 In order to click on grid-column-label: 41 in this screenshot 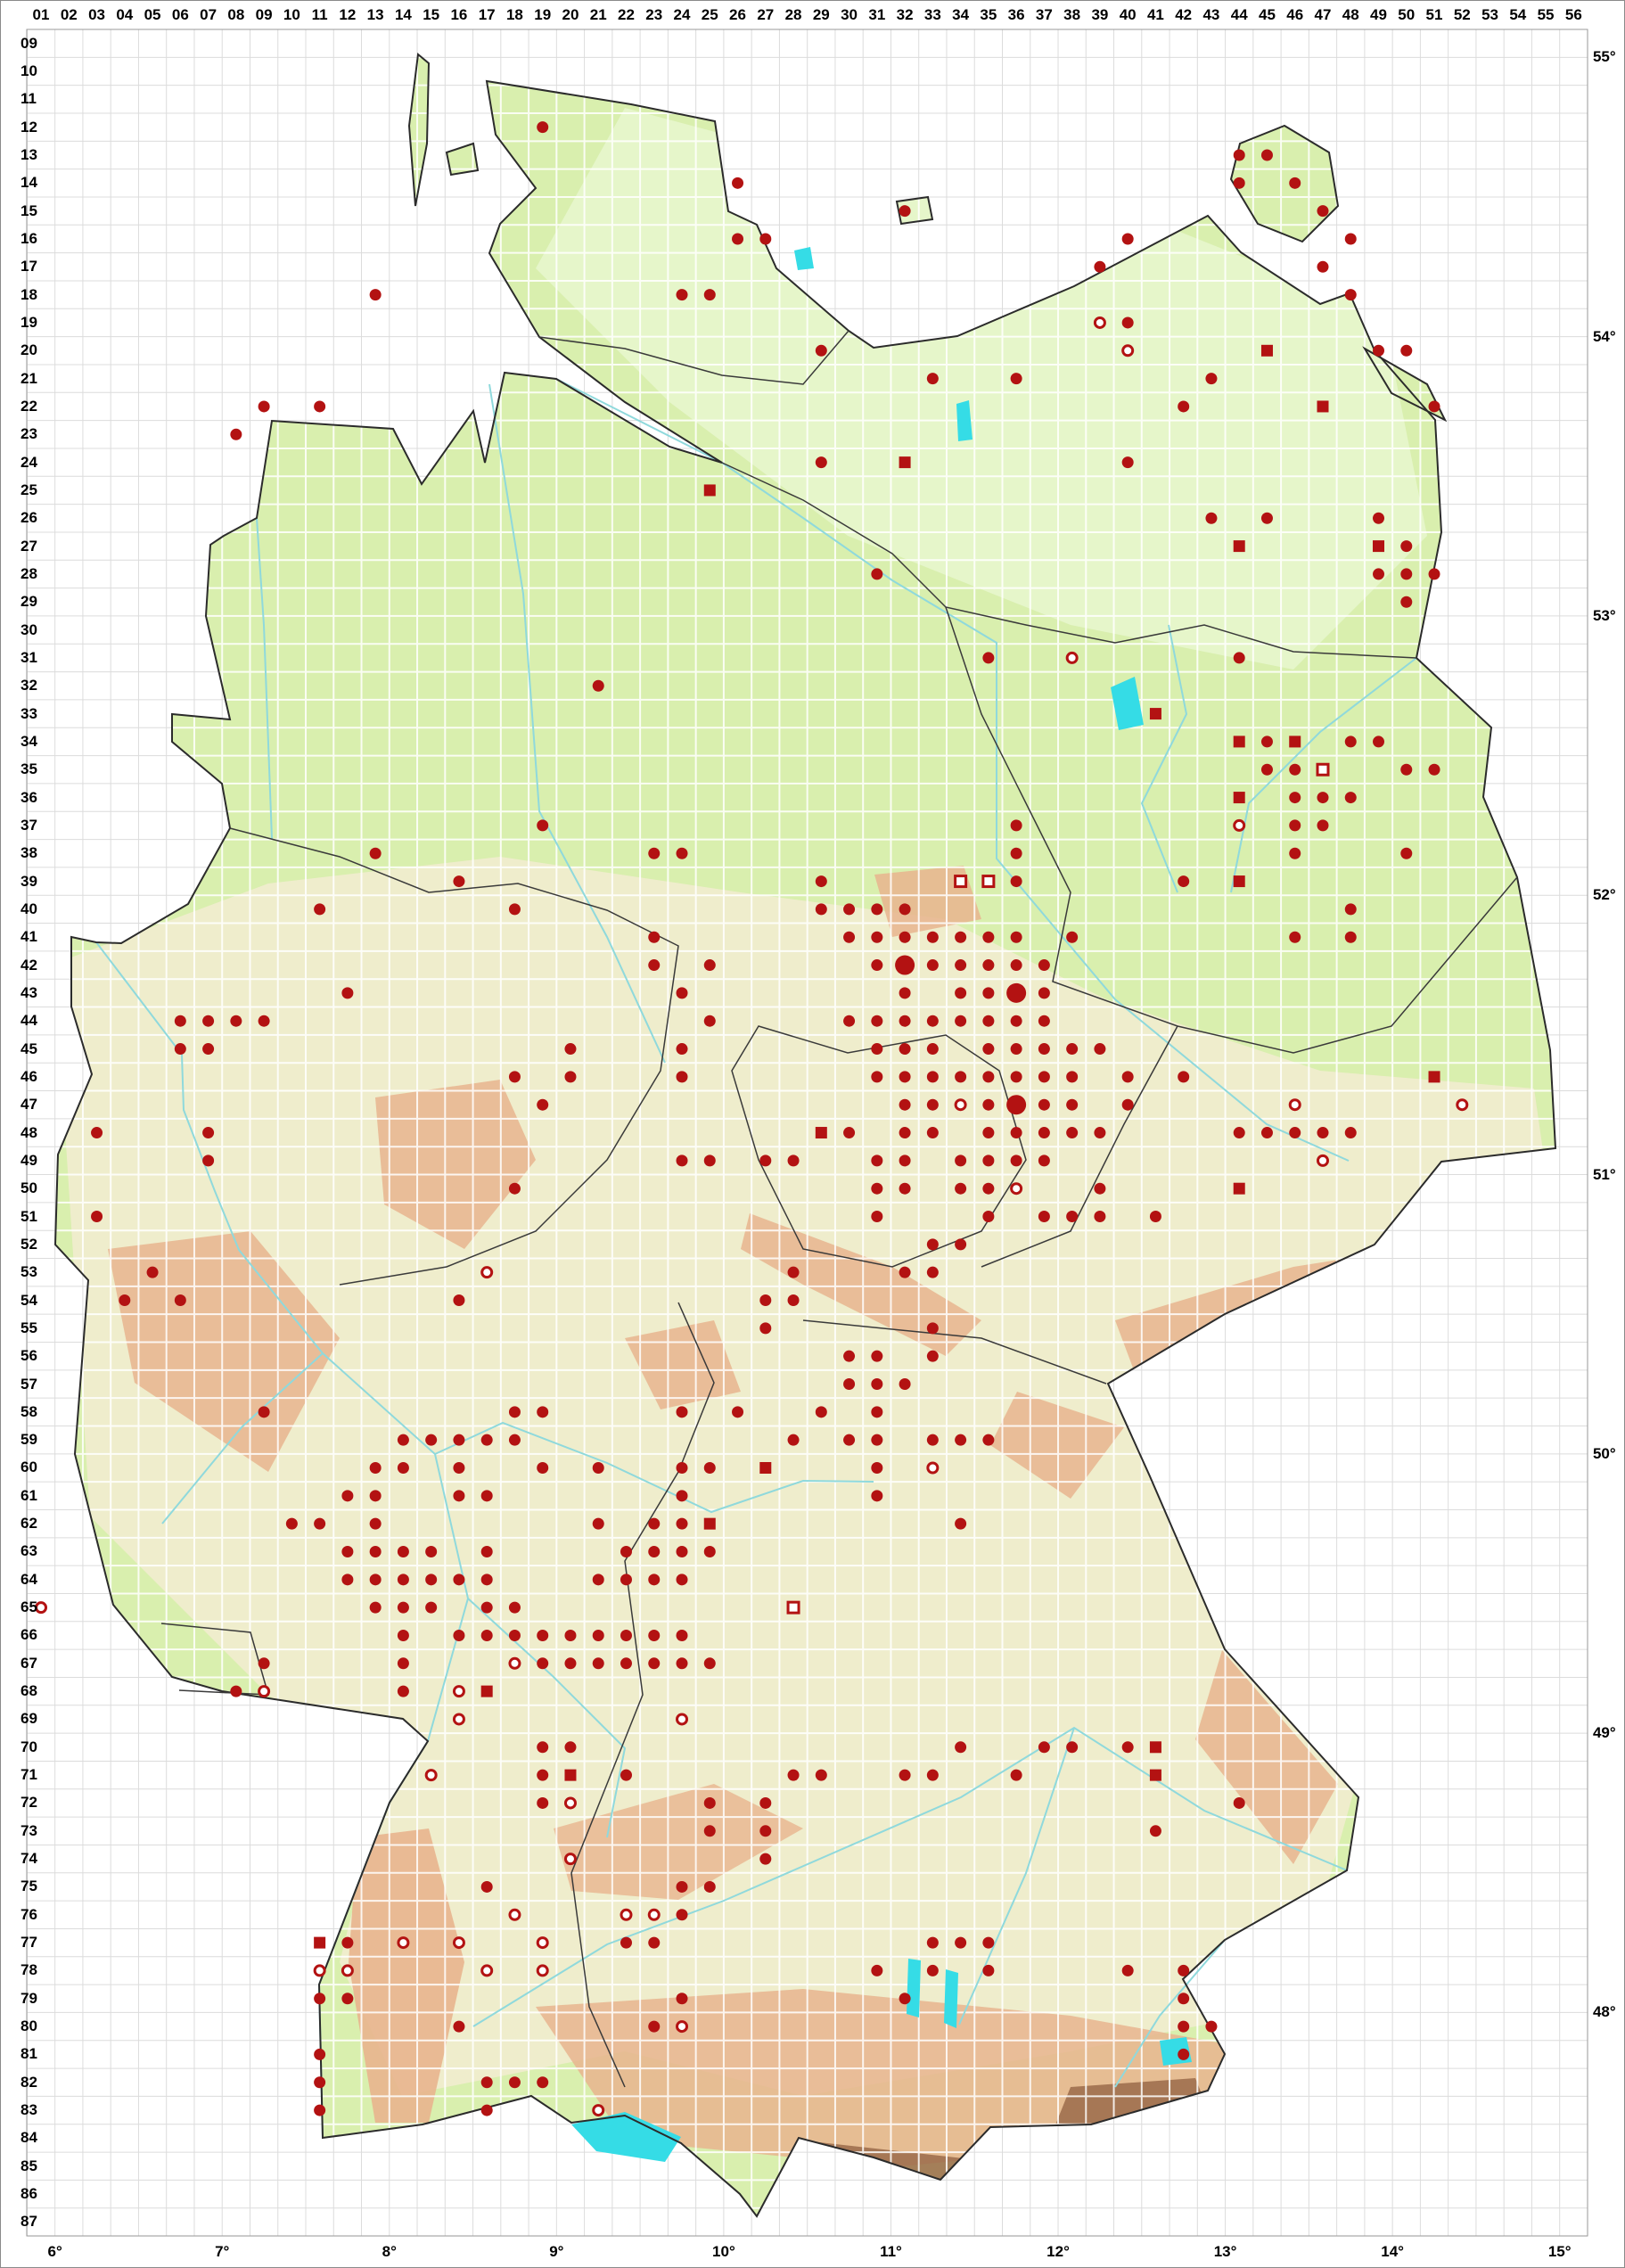, I will do `click(1155, 14)`.